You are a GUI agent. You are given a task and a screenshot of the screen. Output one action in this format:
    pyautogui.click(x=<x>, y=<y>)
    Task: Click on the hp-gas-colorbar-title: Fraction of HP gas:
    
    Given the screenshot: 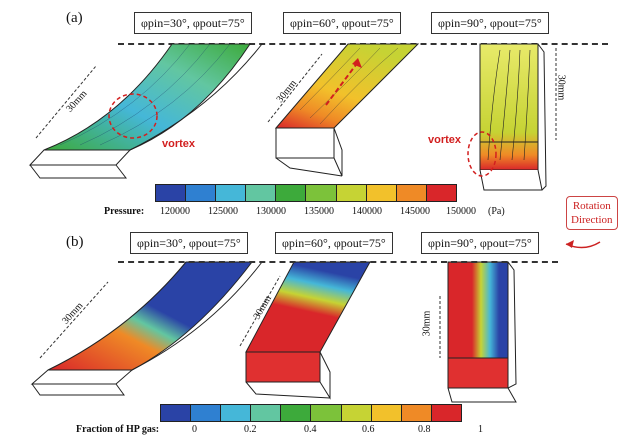 What is the action you would take?
    pyautogui.click(x=118, y=429)
    